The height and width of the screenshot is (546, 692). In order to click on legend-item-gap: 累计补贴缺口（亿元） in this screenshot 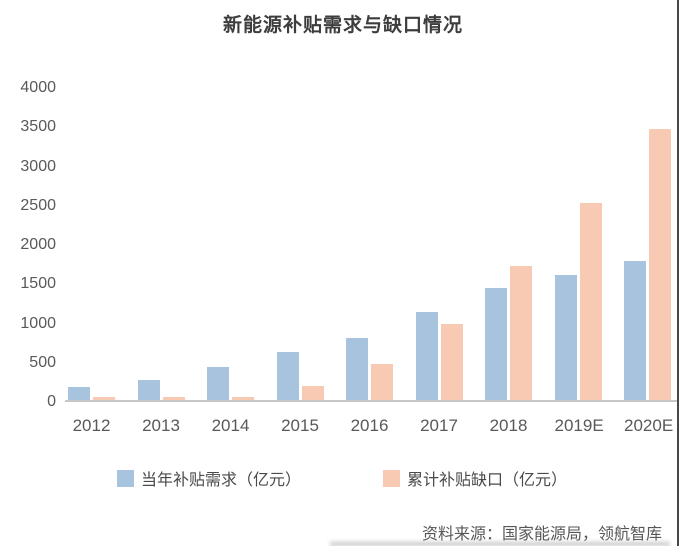, I will do `click(475, 478)`.